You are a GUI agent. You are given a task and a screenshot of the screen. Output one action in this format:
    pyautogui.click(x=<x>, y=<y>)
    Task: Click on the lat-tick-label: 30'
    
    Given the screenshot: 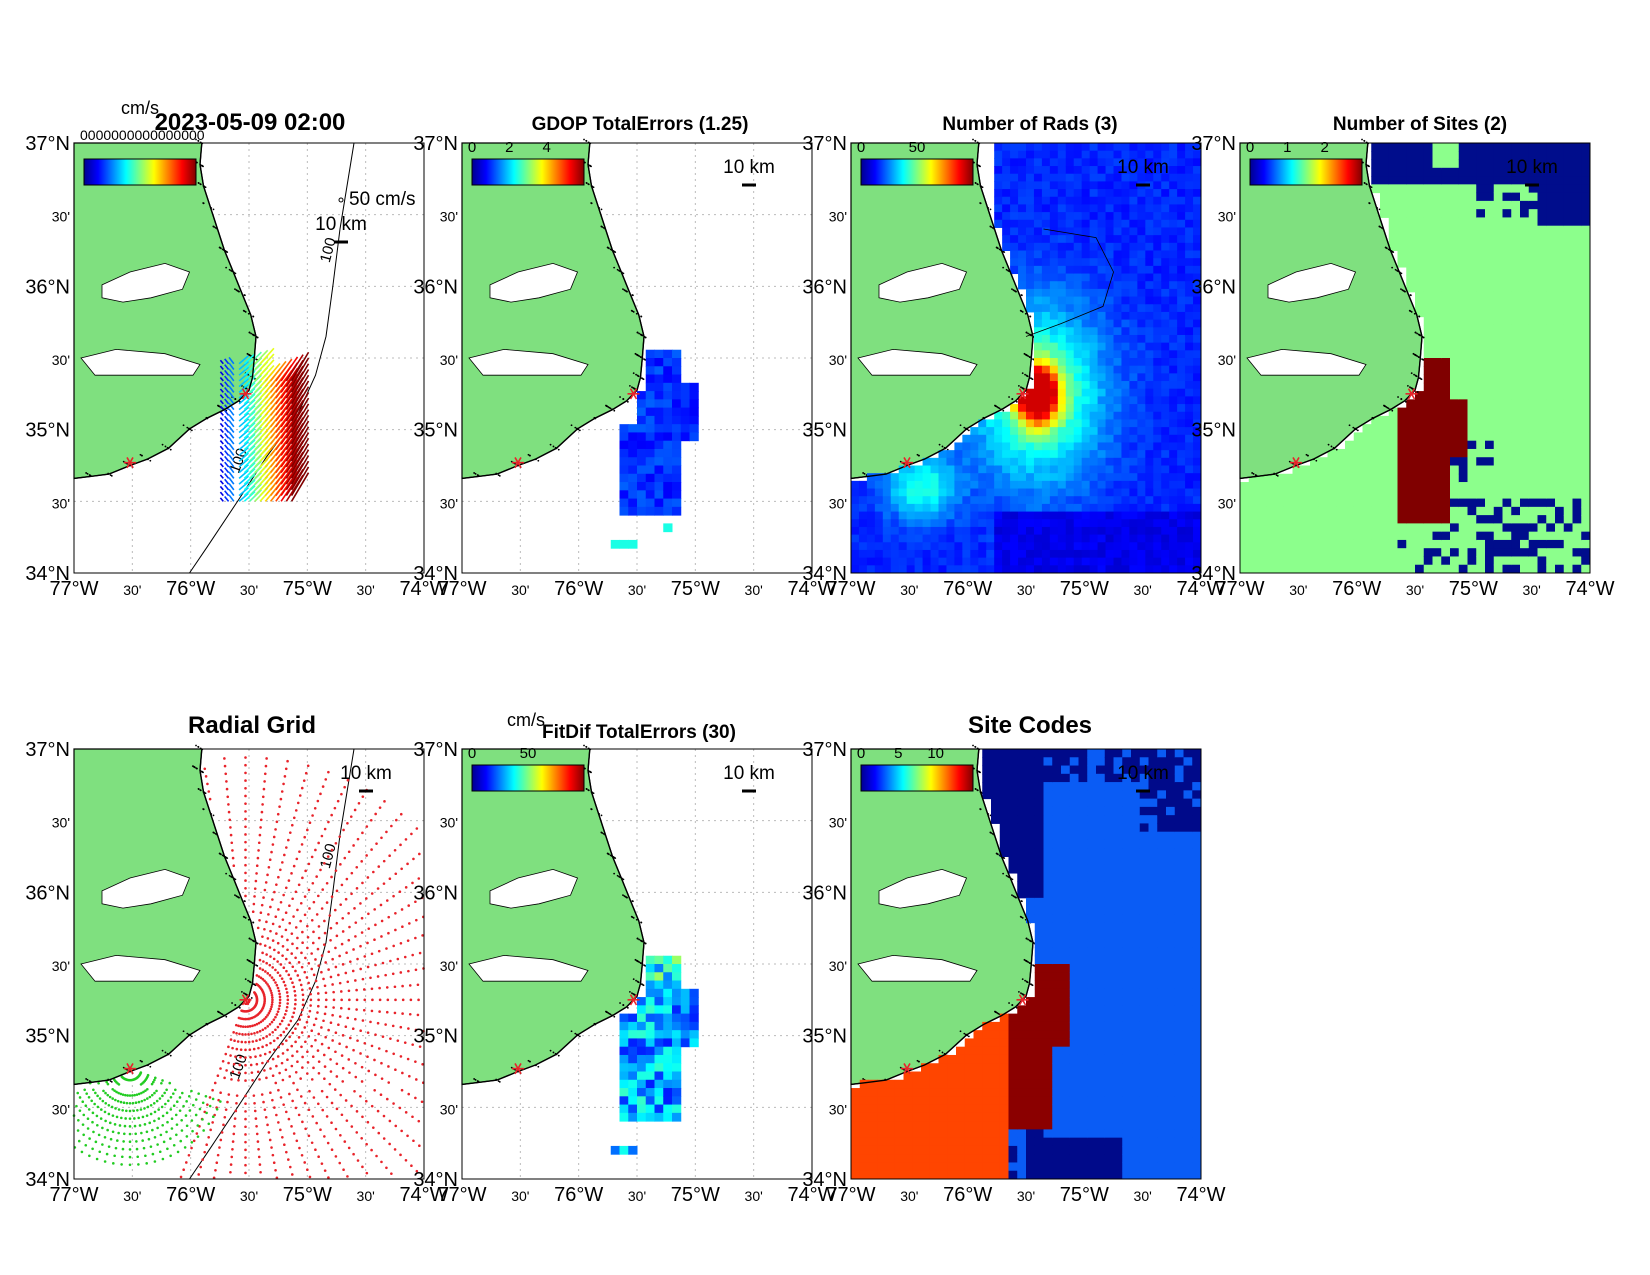 What is the action you would take?
    pyautogui.click(x=449, y=360)
    